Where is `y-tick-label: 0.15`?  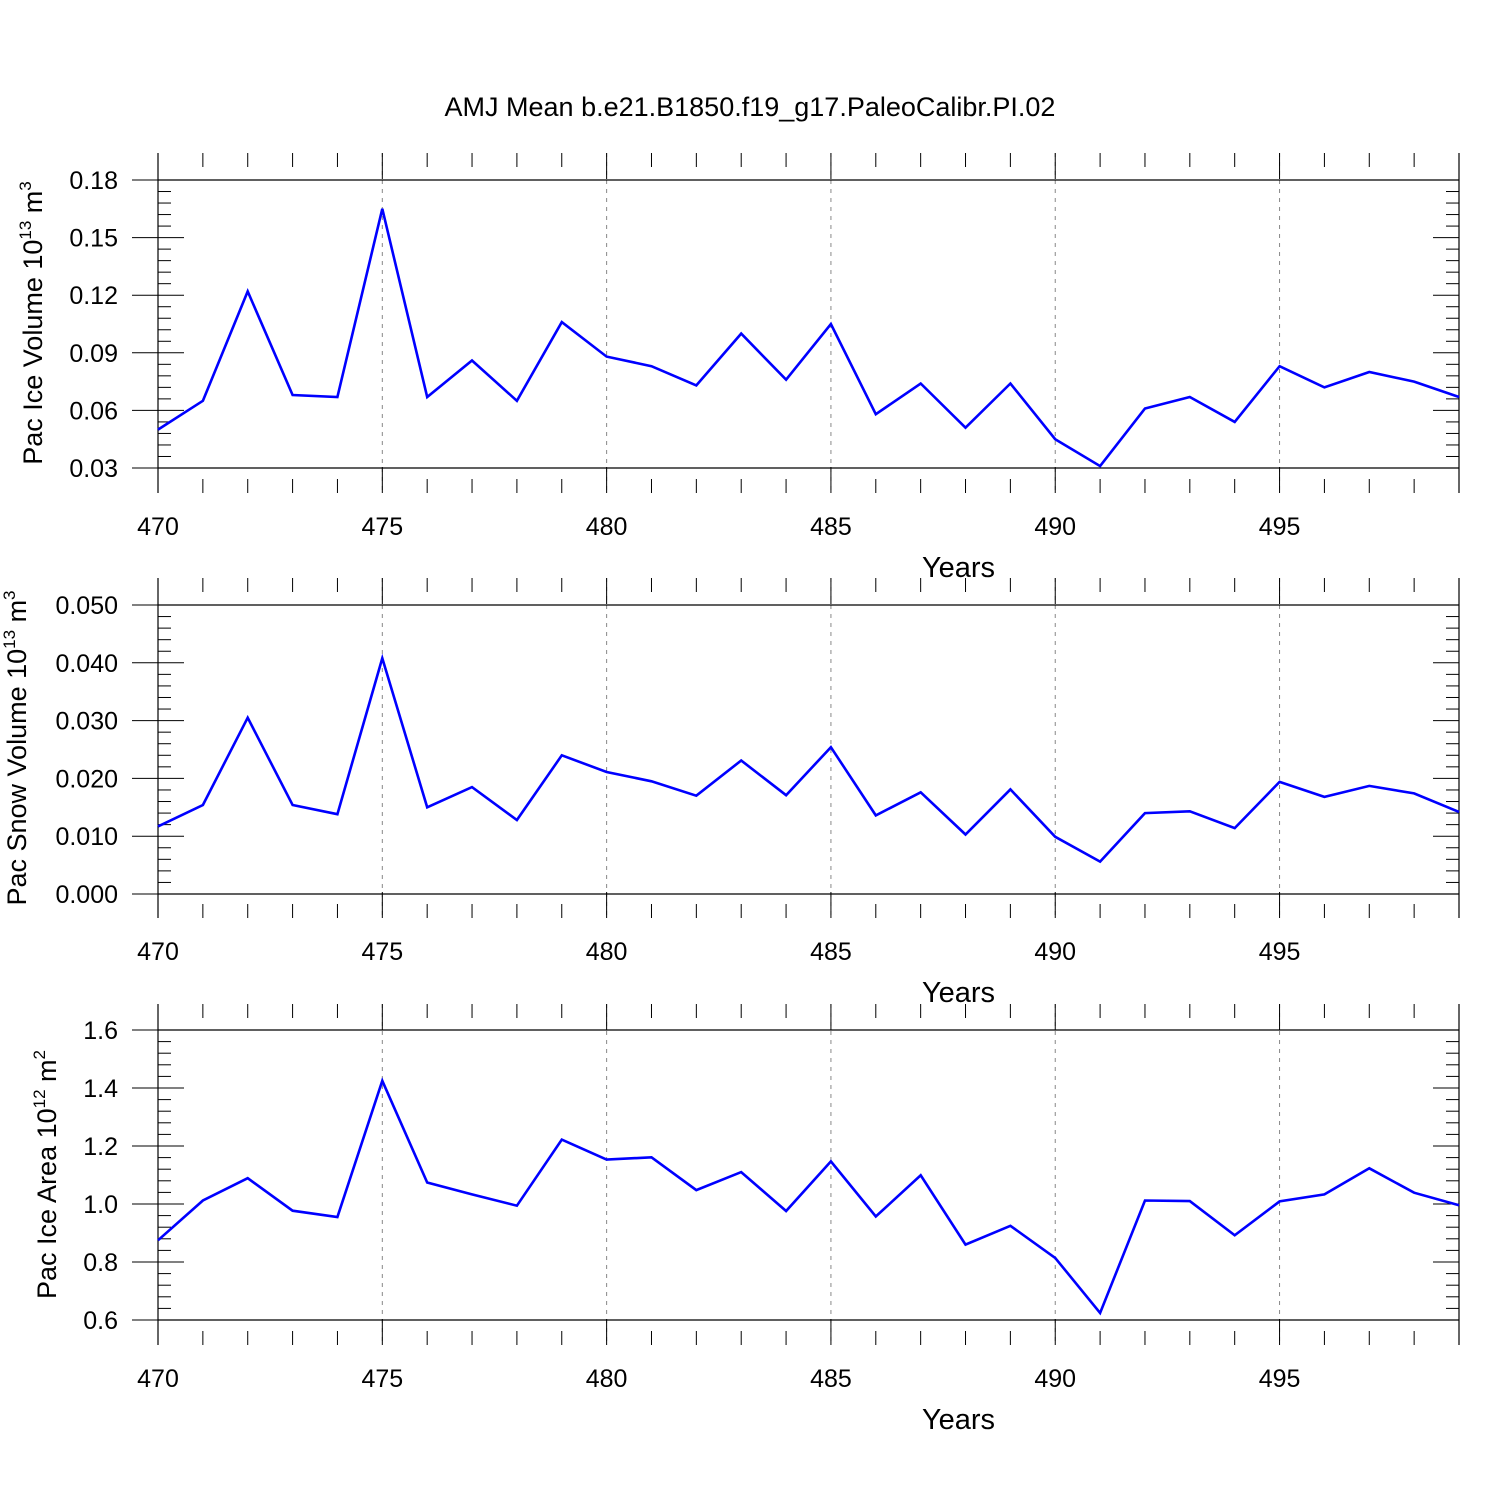
y-tick-label: 0.15 is located at coordinates (93, 239).